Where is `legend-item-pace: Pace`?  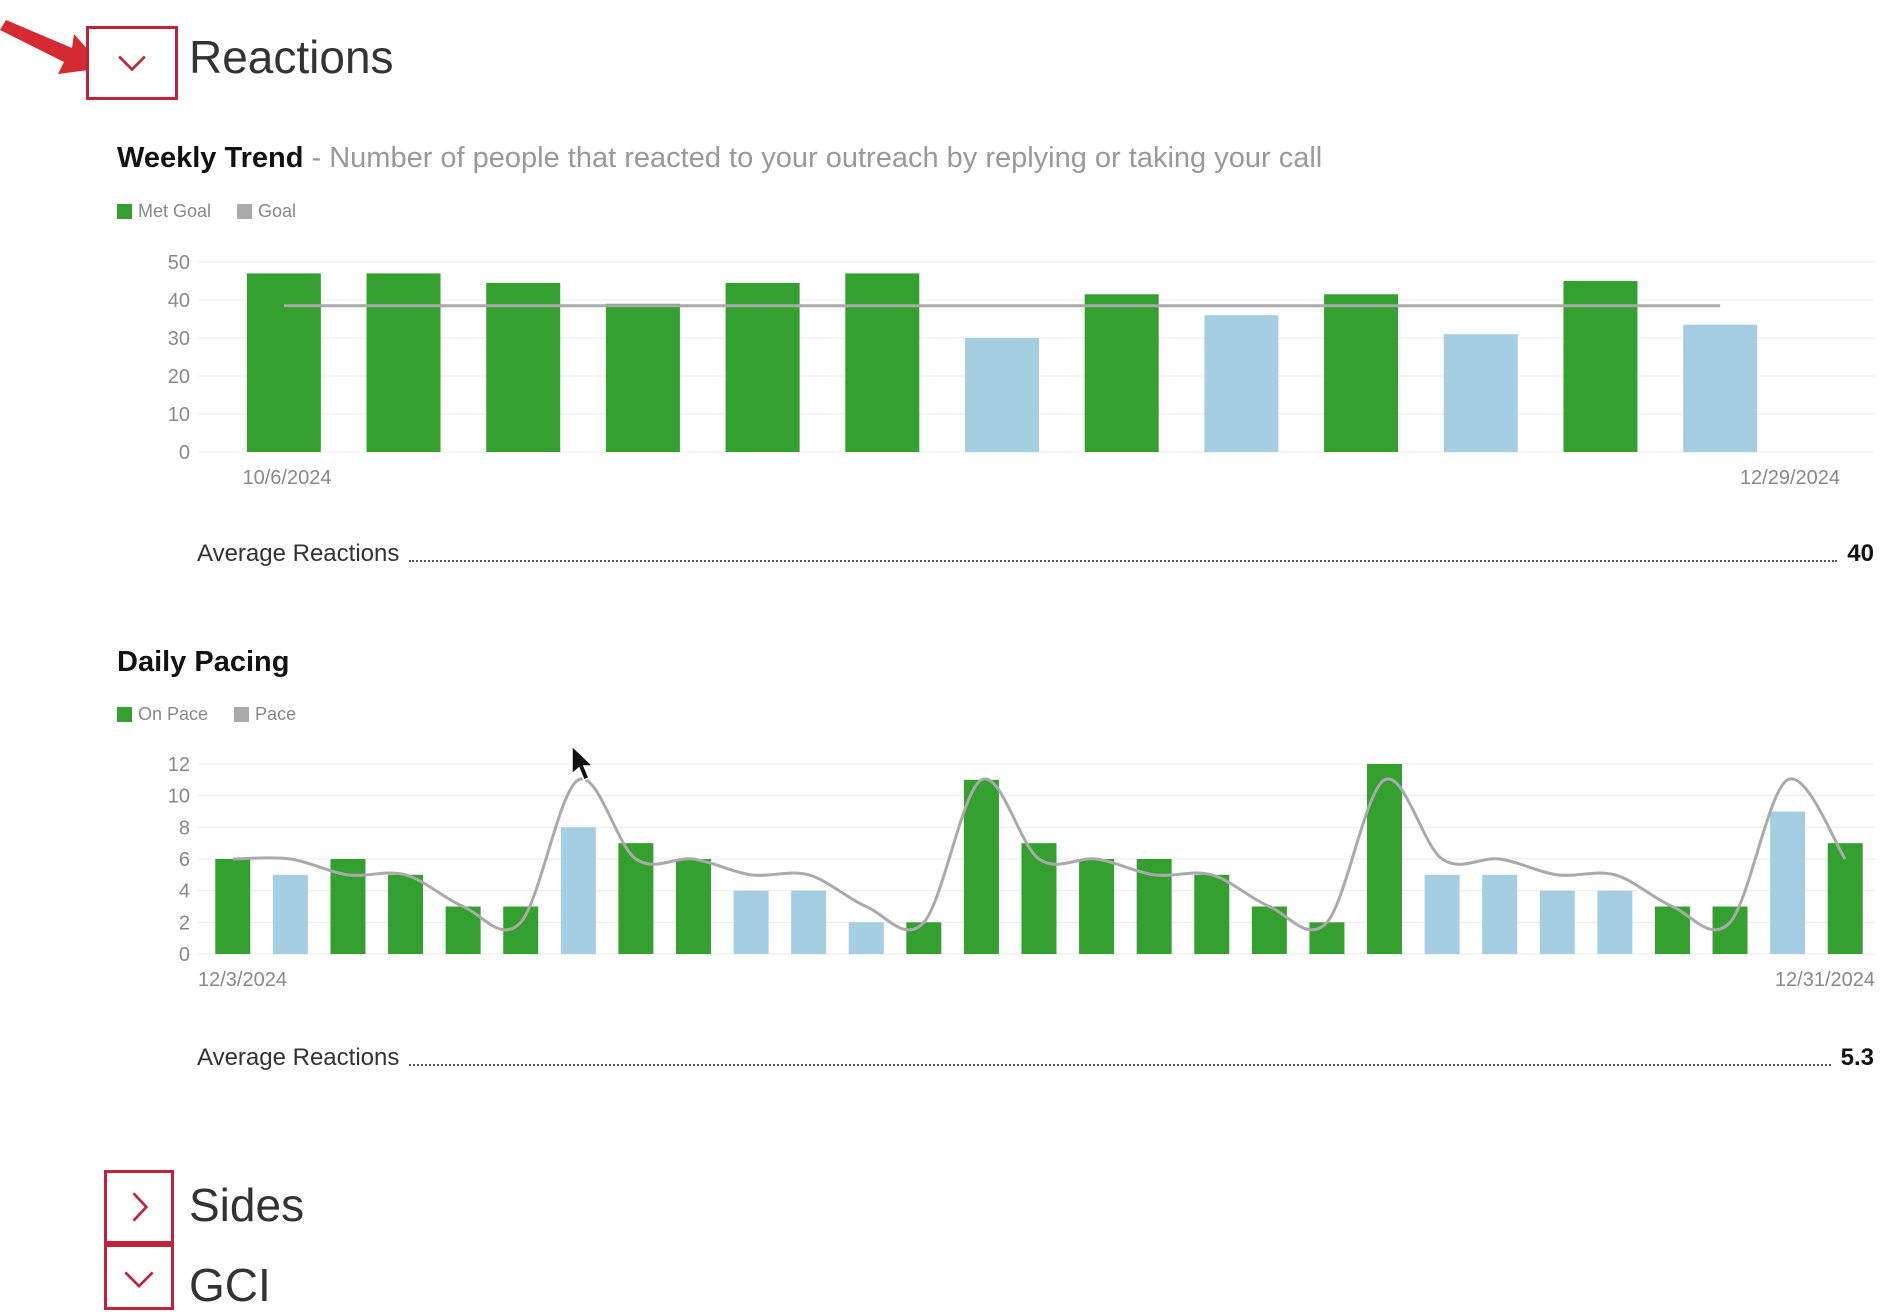
legend-item-pace: Pace is located at coordinates (265, 714).